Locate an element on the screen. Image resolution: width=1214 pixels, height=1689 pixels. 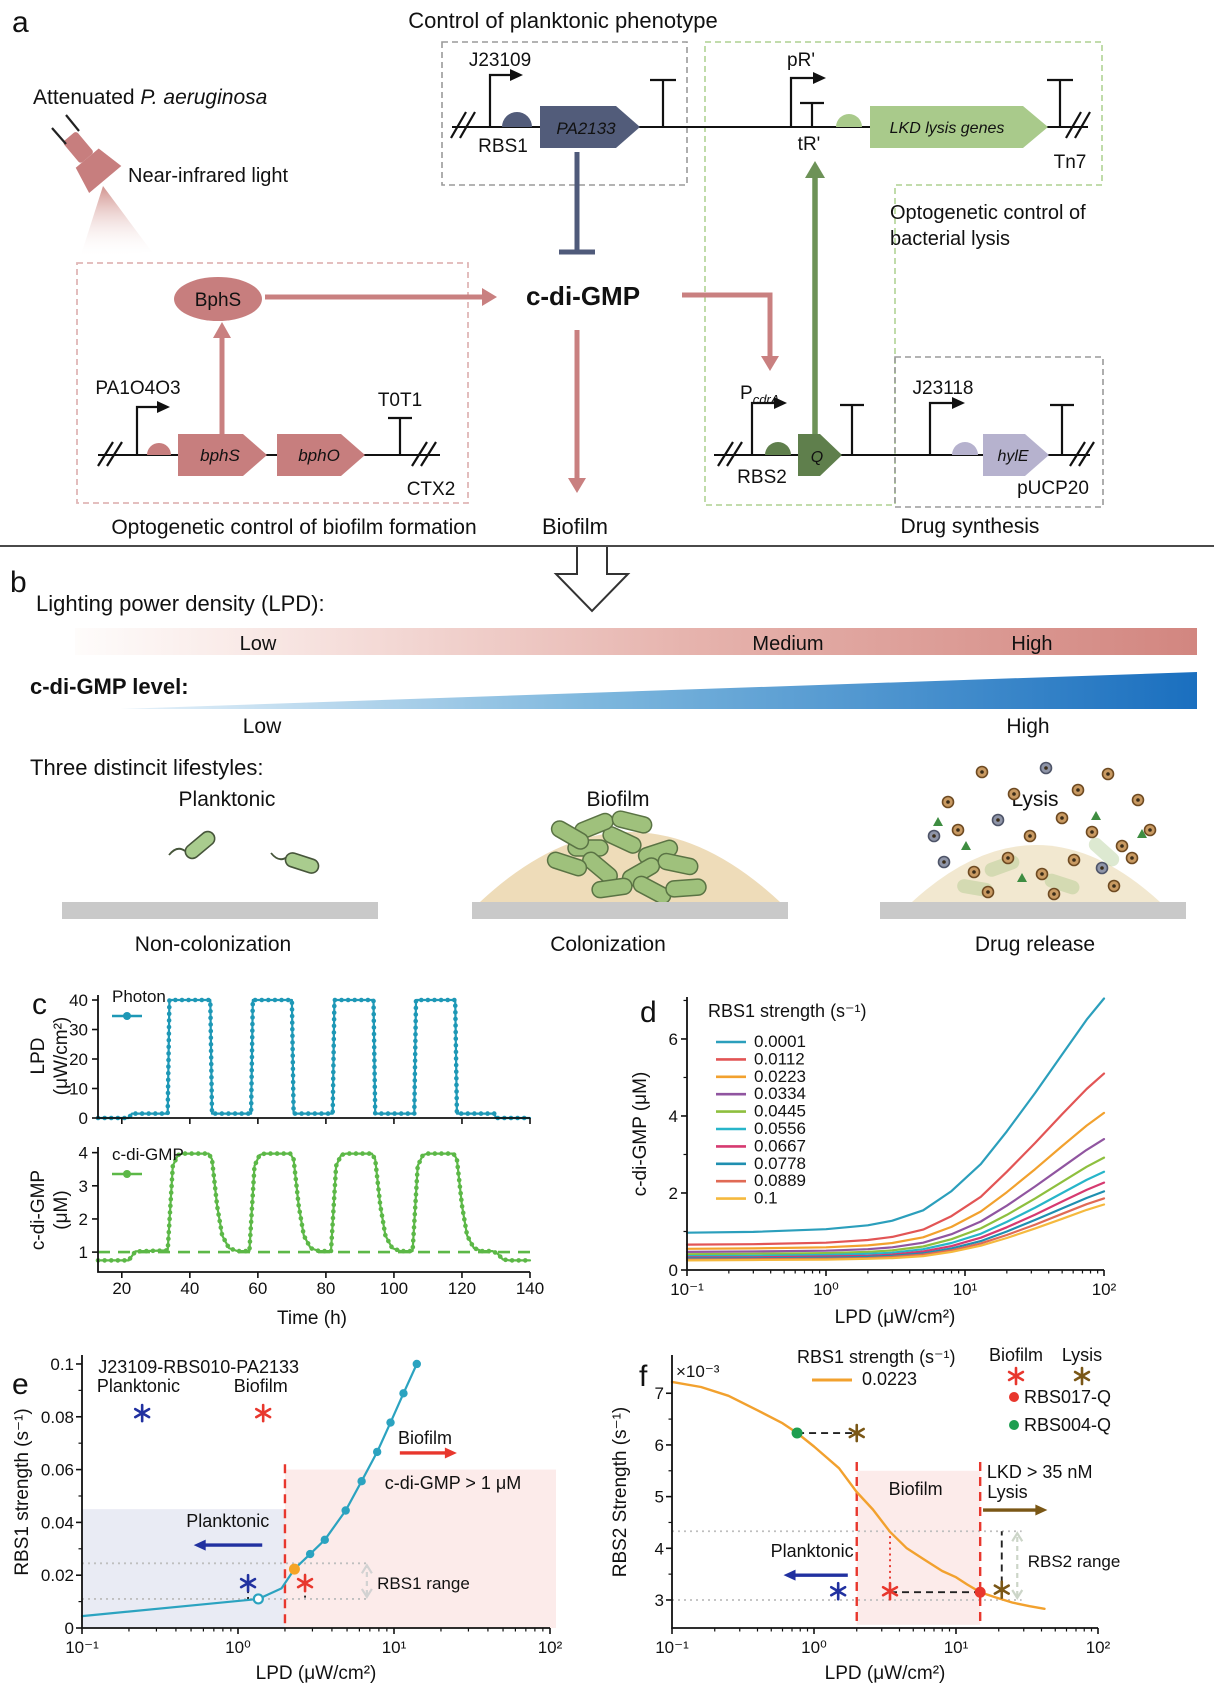
rbs1-label: RBS1 is located at coordinates (503, 146).